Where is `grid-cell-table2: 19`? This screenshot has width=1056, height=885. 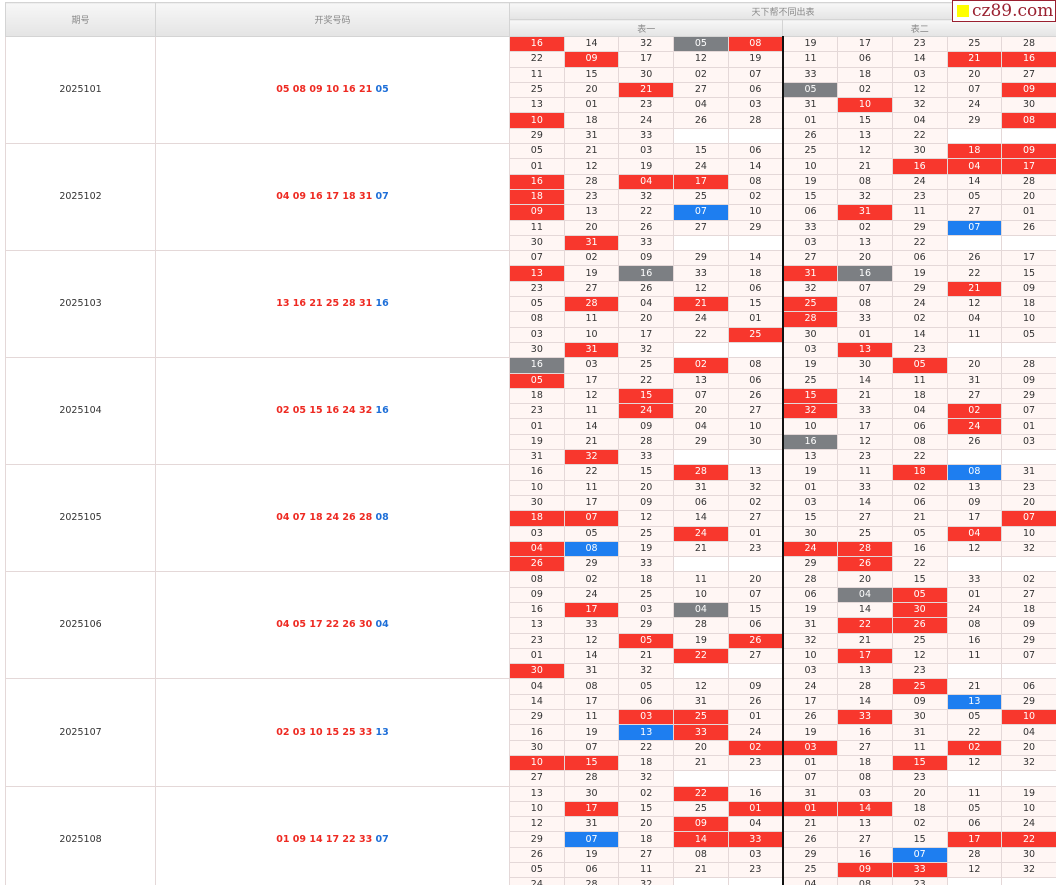 grid-cell-table2: 19 is located at coordinates (810, 365).